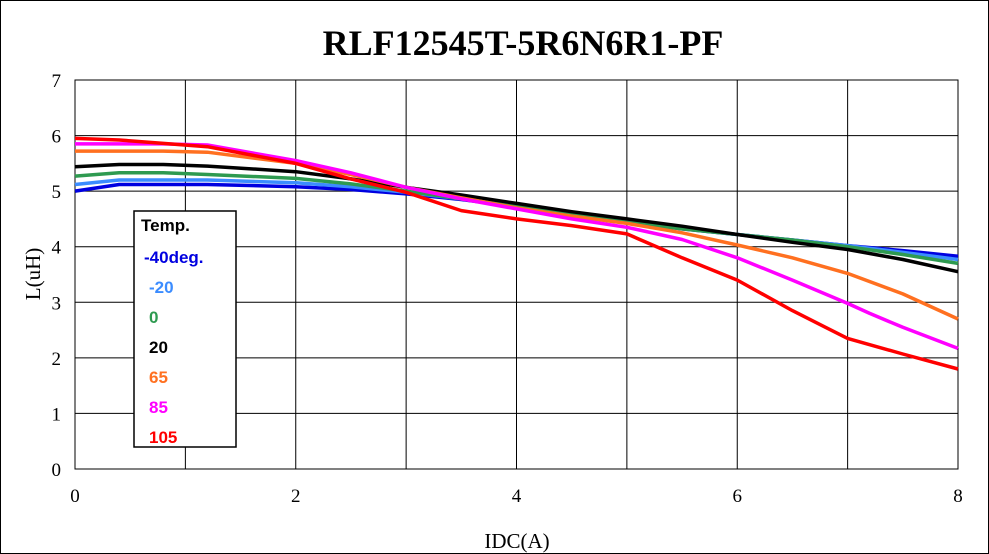 This screenshot has width=989, height=554. Describe the element at coordinates (165, 225) in the screenshot. I see `legend-title: Temp.` at that location.